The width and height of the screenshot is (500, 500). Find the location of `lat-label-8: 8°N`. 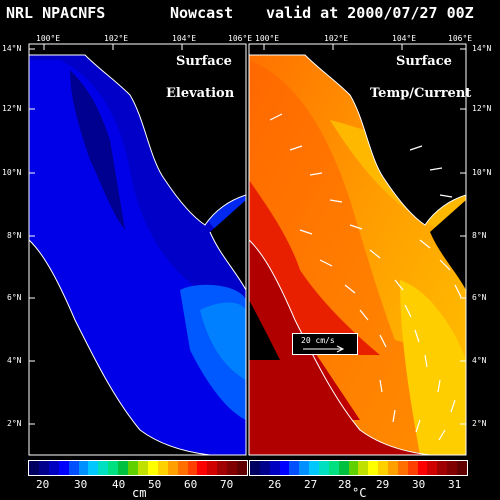

lat-label-8: 8°N is located at coordinates (14, 235).